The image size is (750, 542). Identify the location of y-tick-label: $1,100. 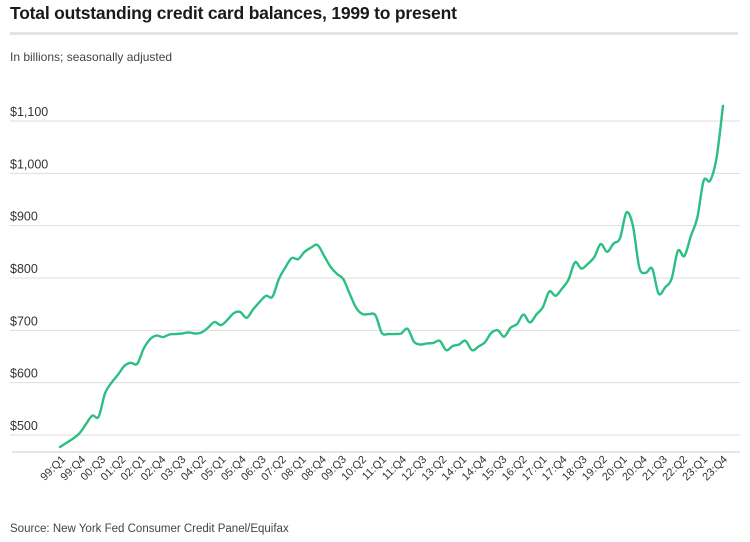
(29, 112).